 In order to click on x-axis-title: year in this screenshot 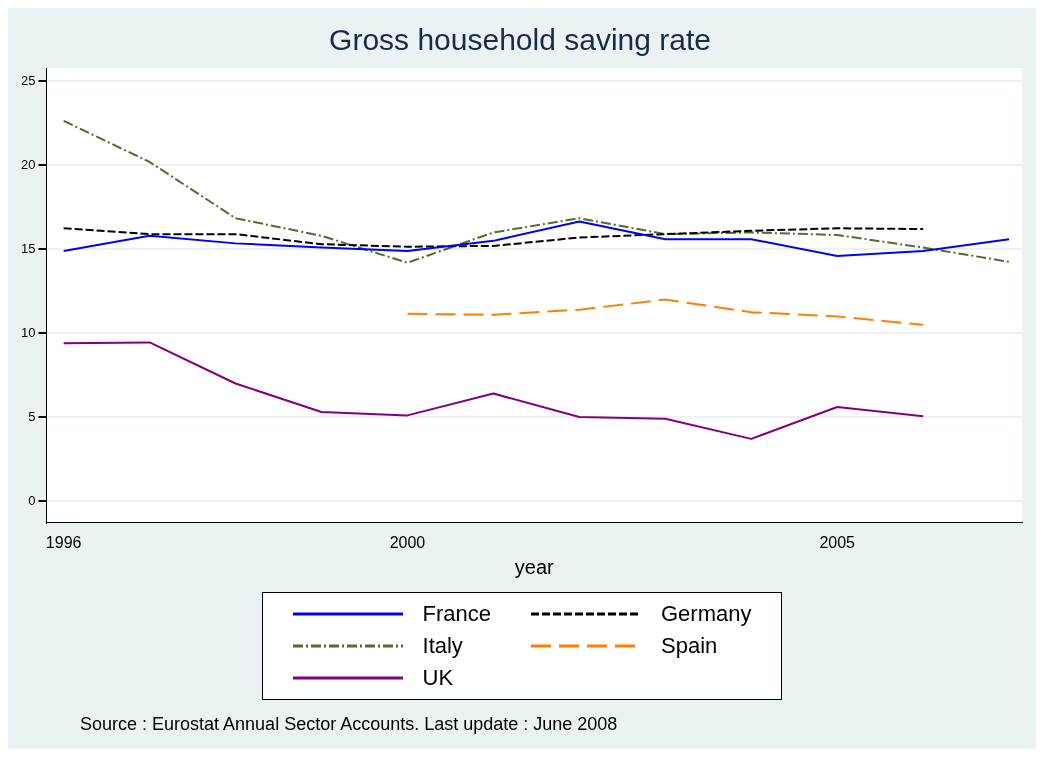, I will do `click(534, 566)`.